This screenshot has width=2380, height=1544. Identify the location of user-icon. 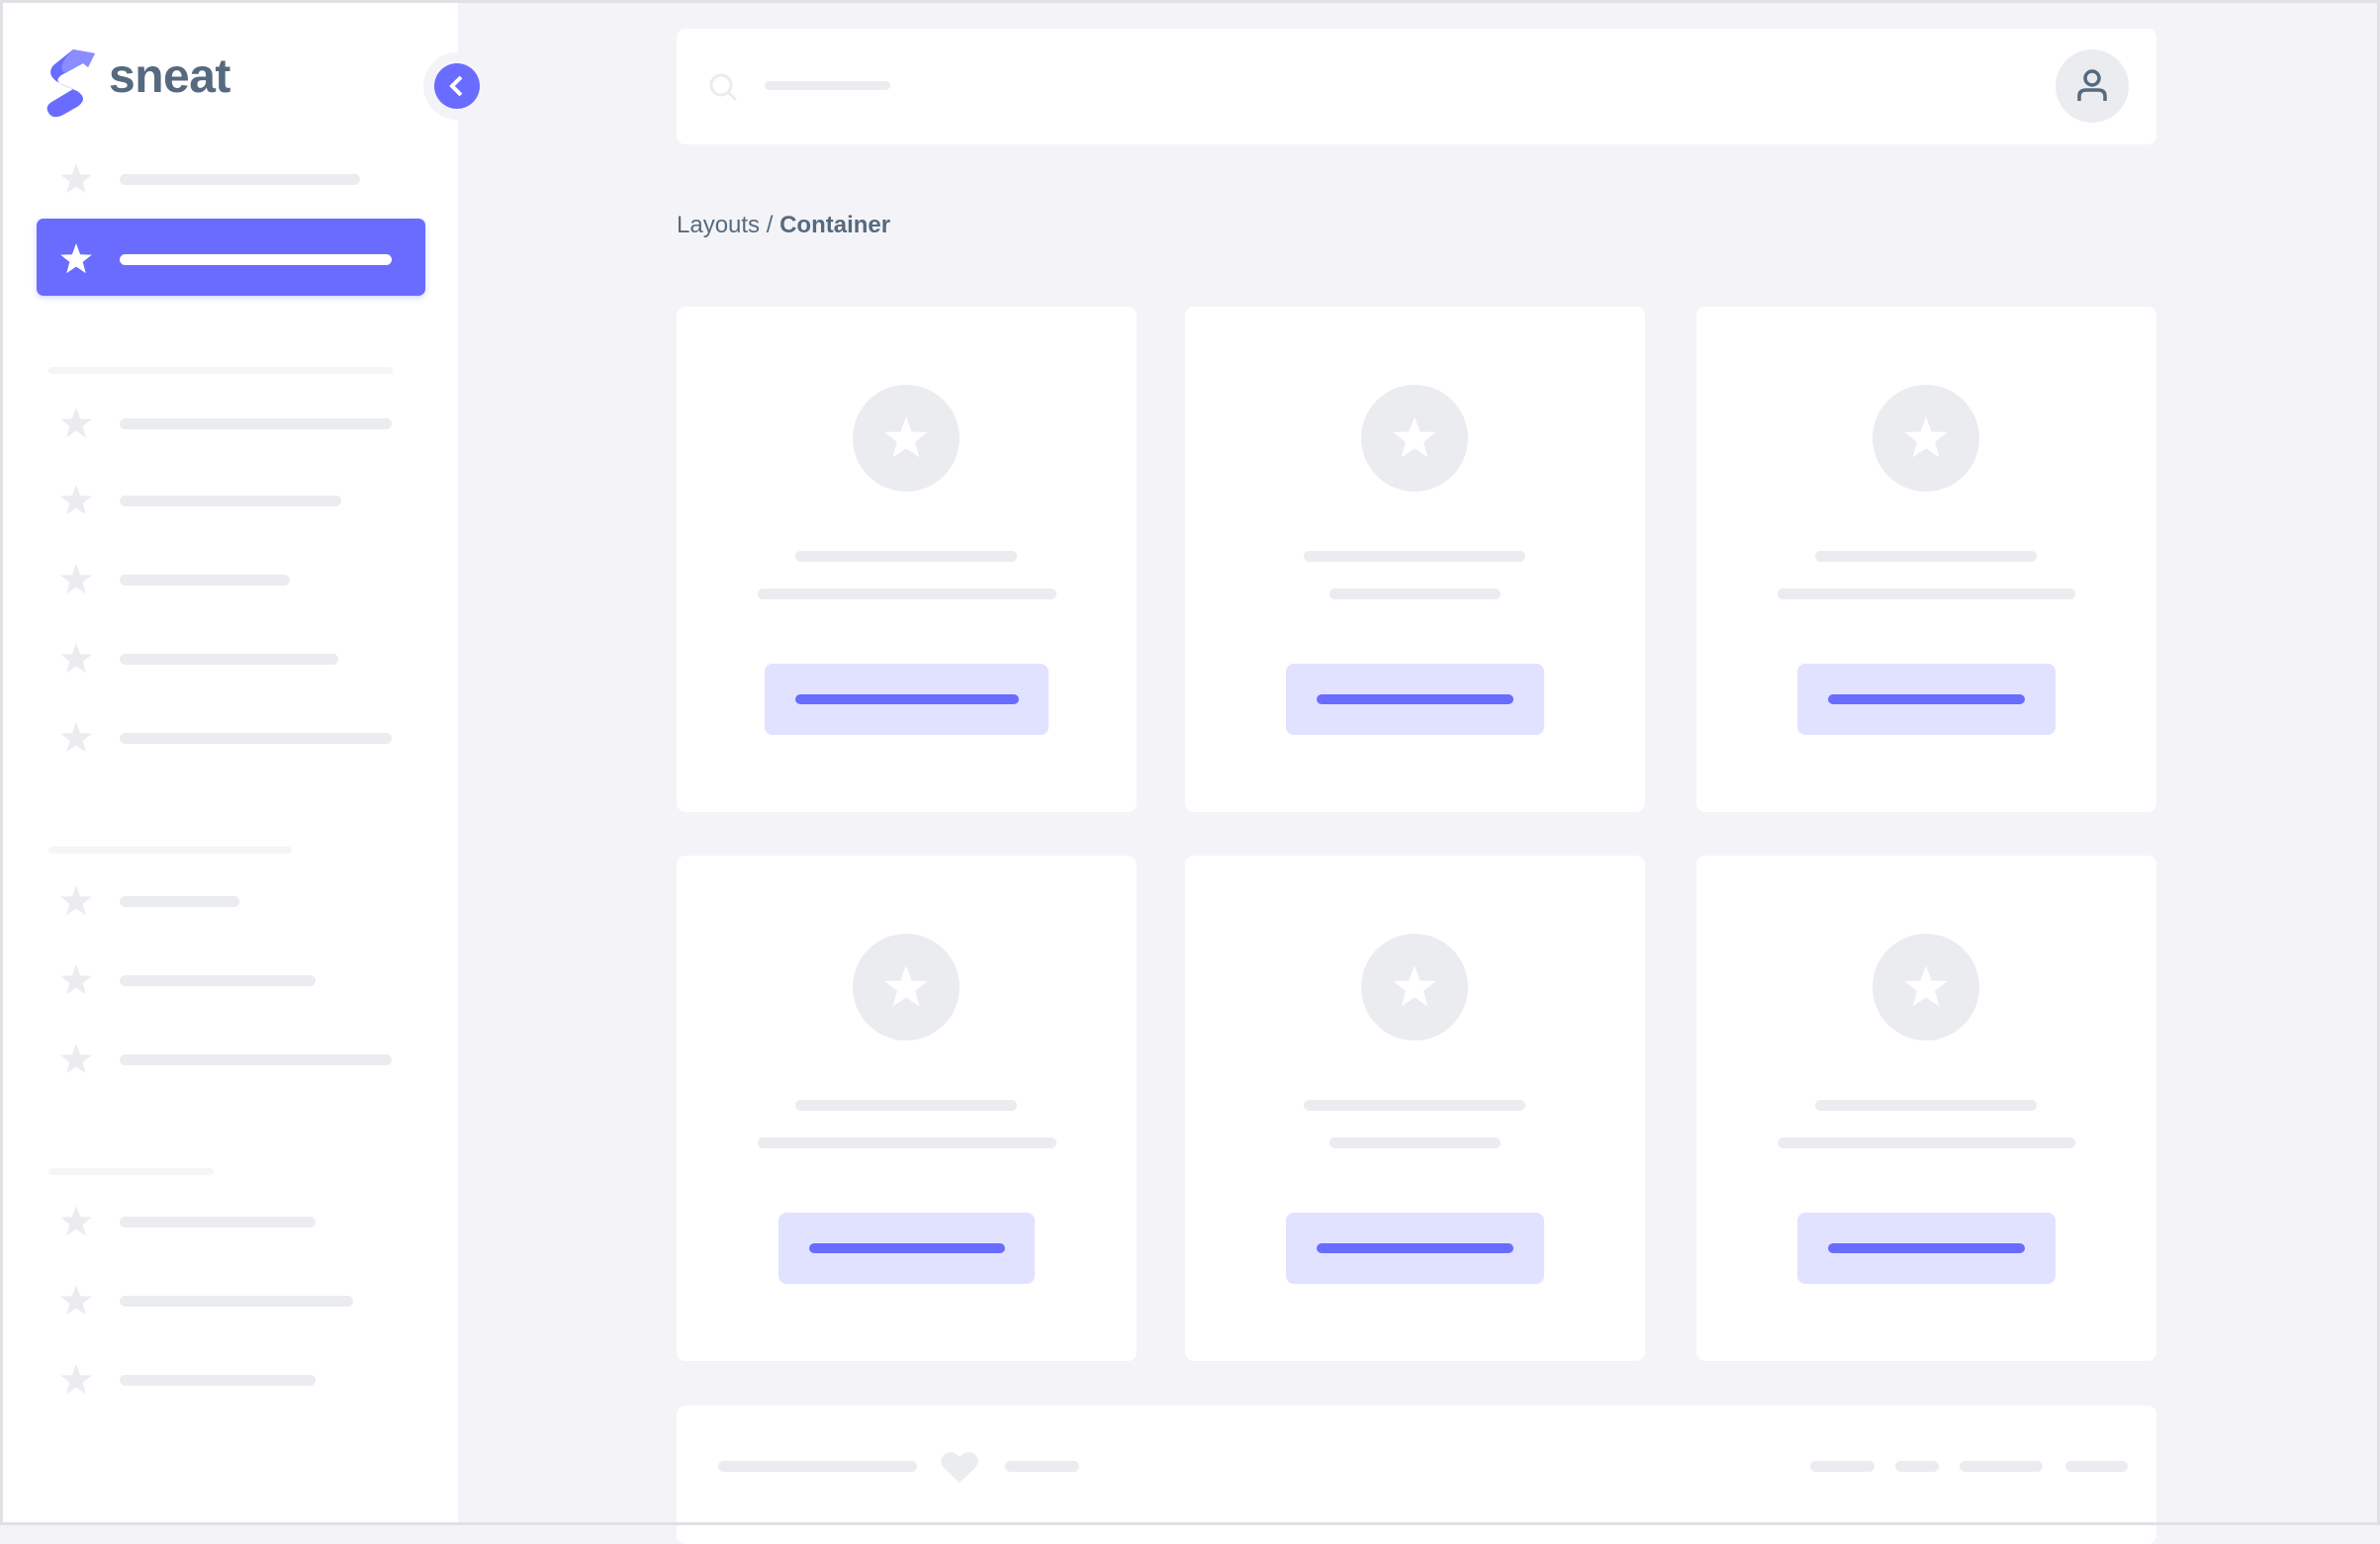
(2092, 85).